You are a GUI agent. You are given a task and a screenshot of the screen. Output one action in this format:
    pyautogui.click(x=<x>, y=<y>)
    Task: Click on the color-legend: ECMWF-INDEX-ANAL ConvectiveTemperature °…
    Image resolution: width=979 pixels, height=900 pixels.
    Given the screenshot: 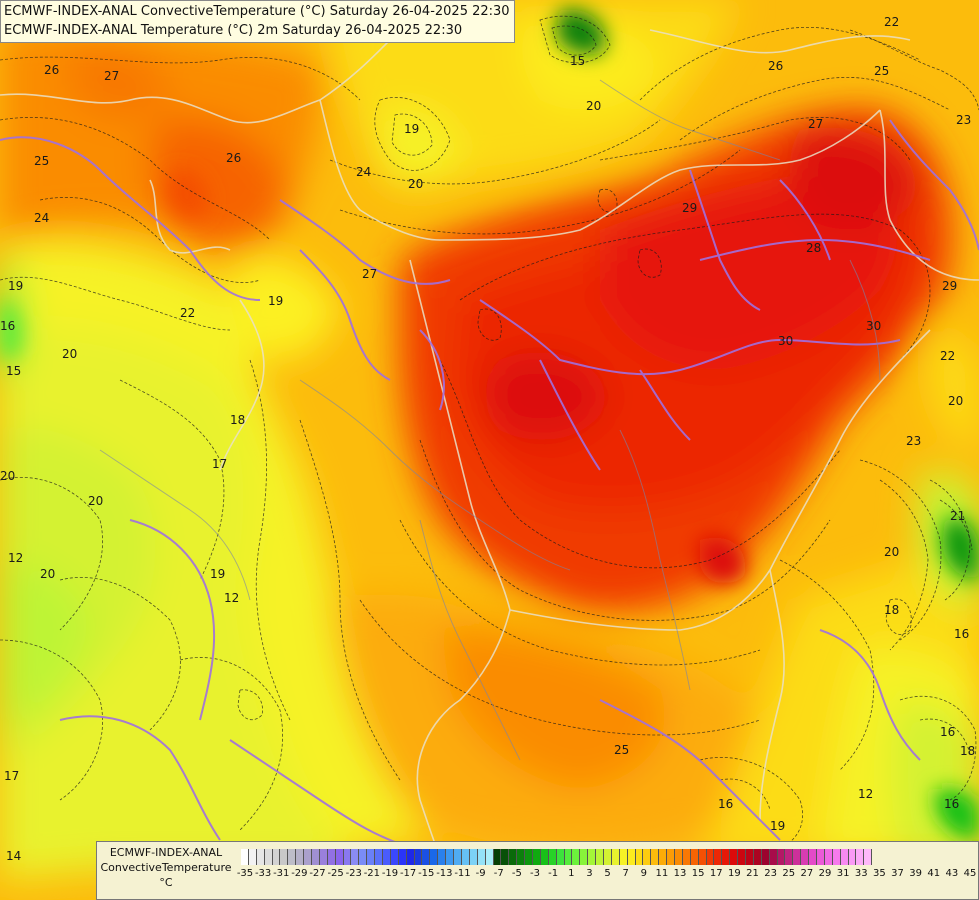 What is the action you would take?
    pyautogui.click(x=537, y=870)
    